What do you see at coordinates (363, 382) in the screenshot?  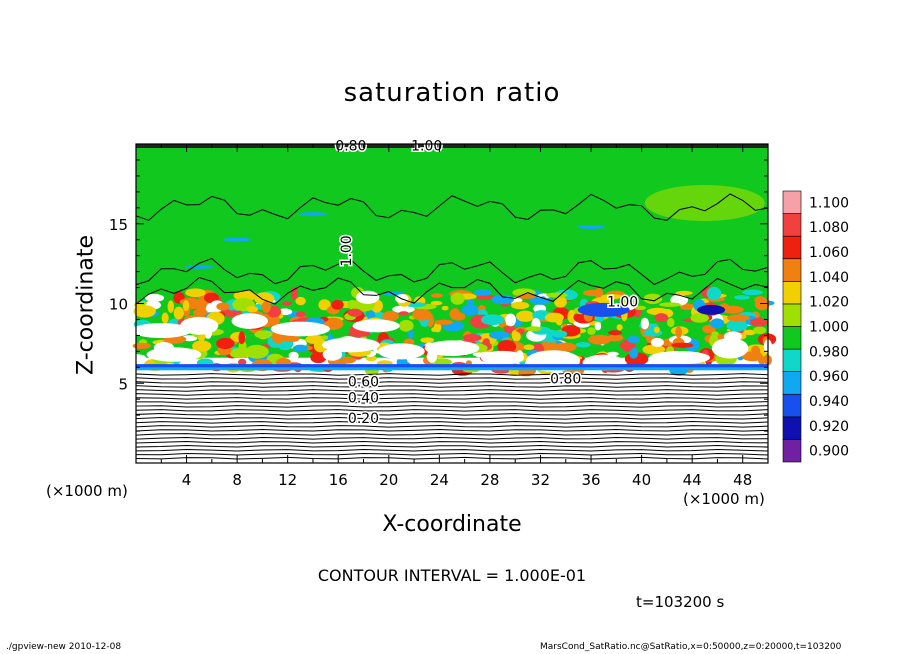 I see `contour-label: 0.60` at bounding box center [363, 382].